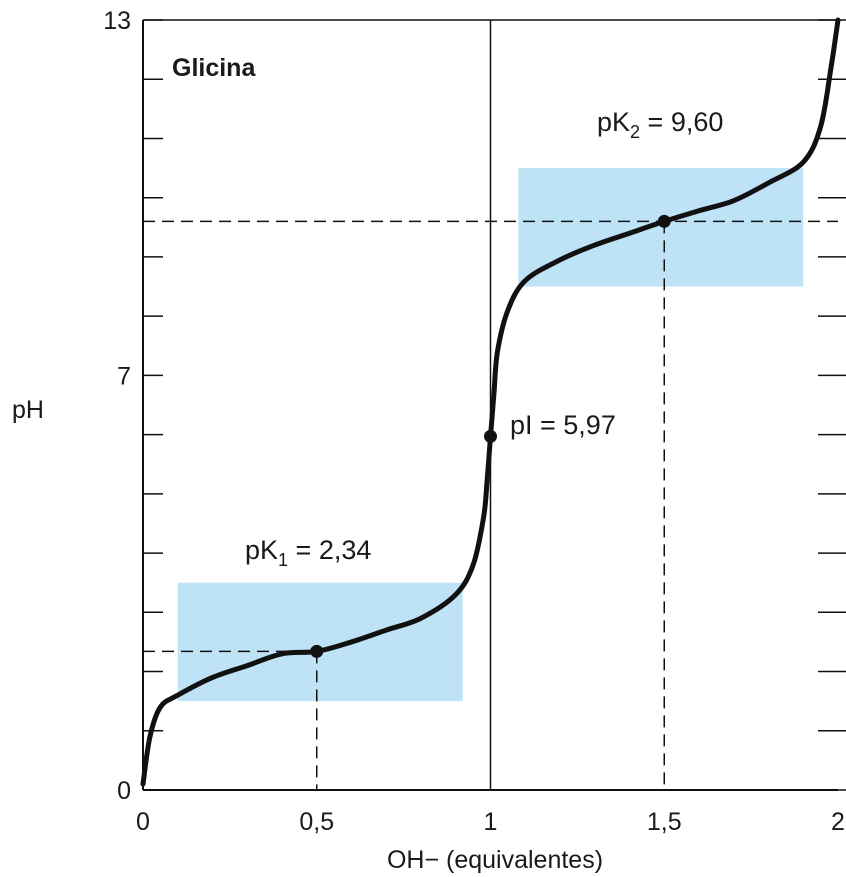  I want to click on pi-label: pI = 5,97, so click(563, 425).